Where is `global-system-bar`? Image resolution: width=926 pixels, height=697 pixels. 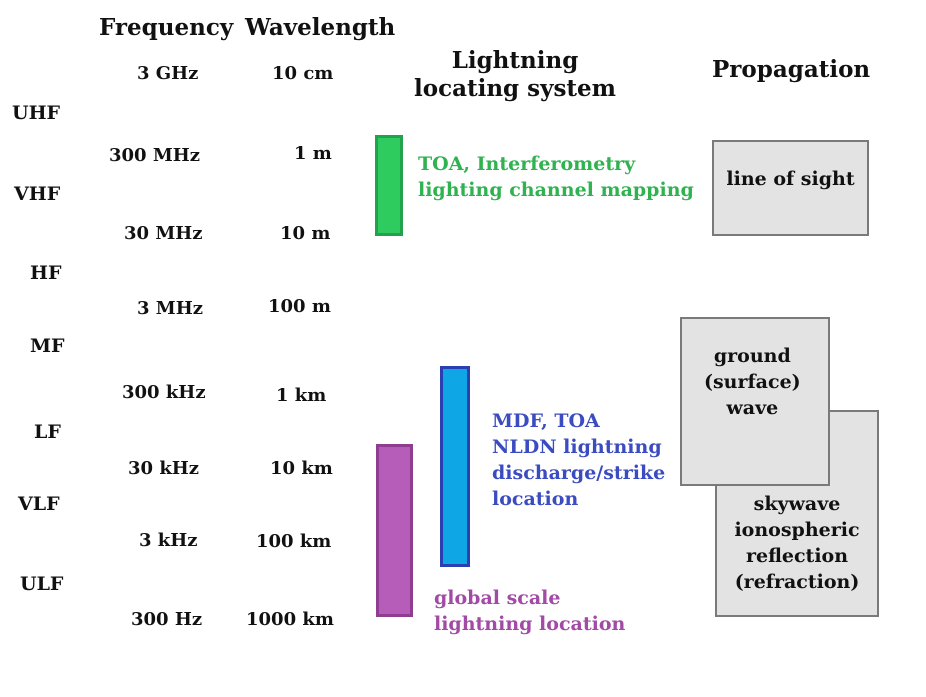
global-system-bar is located at coordinates (394, 530).